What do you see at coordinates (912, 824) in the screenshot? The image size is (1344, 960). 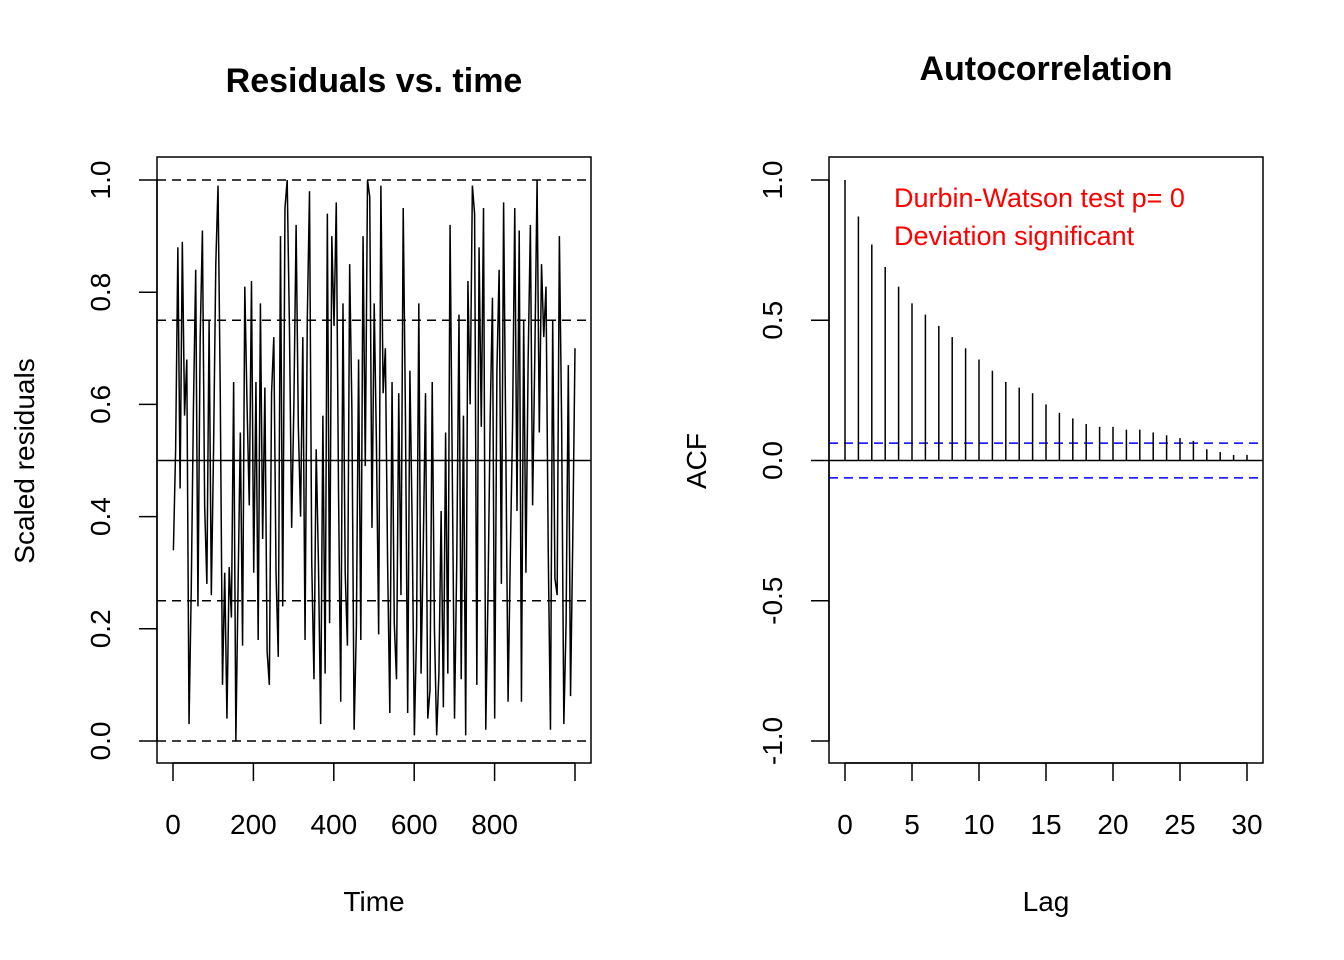 I see `acf-x-tick-label: 5` at bounding box center [912, 824].